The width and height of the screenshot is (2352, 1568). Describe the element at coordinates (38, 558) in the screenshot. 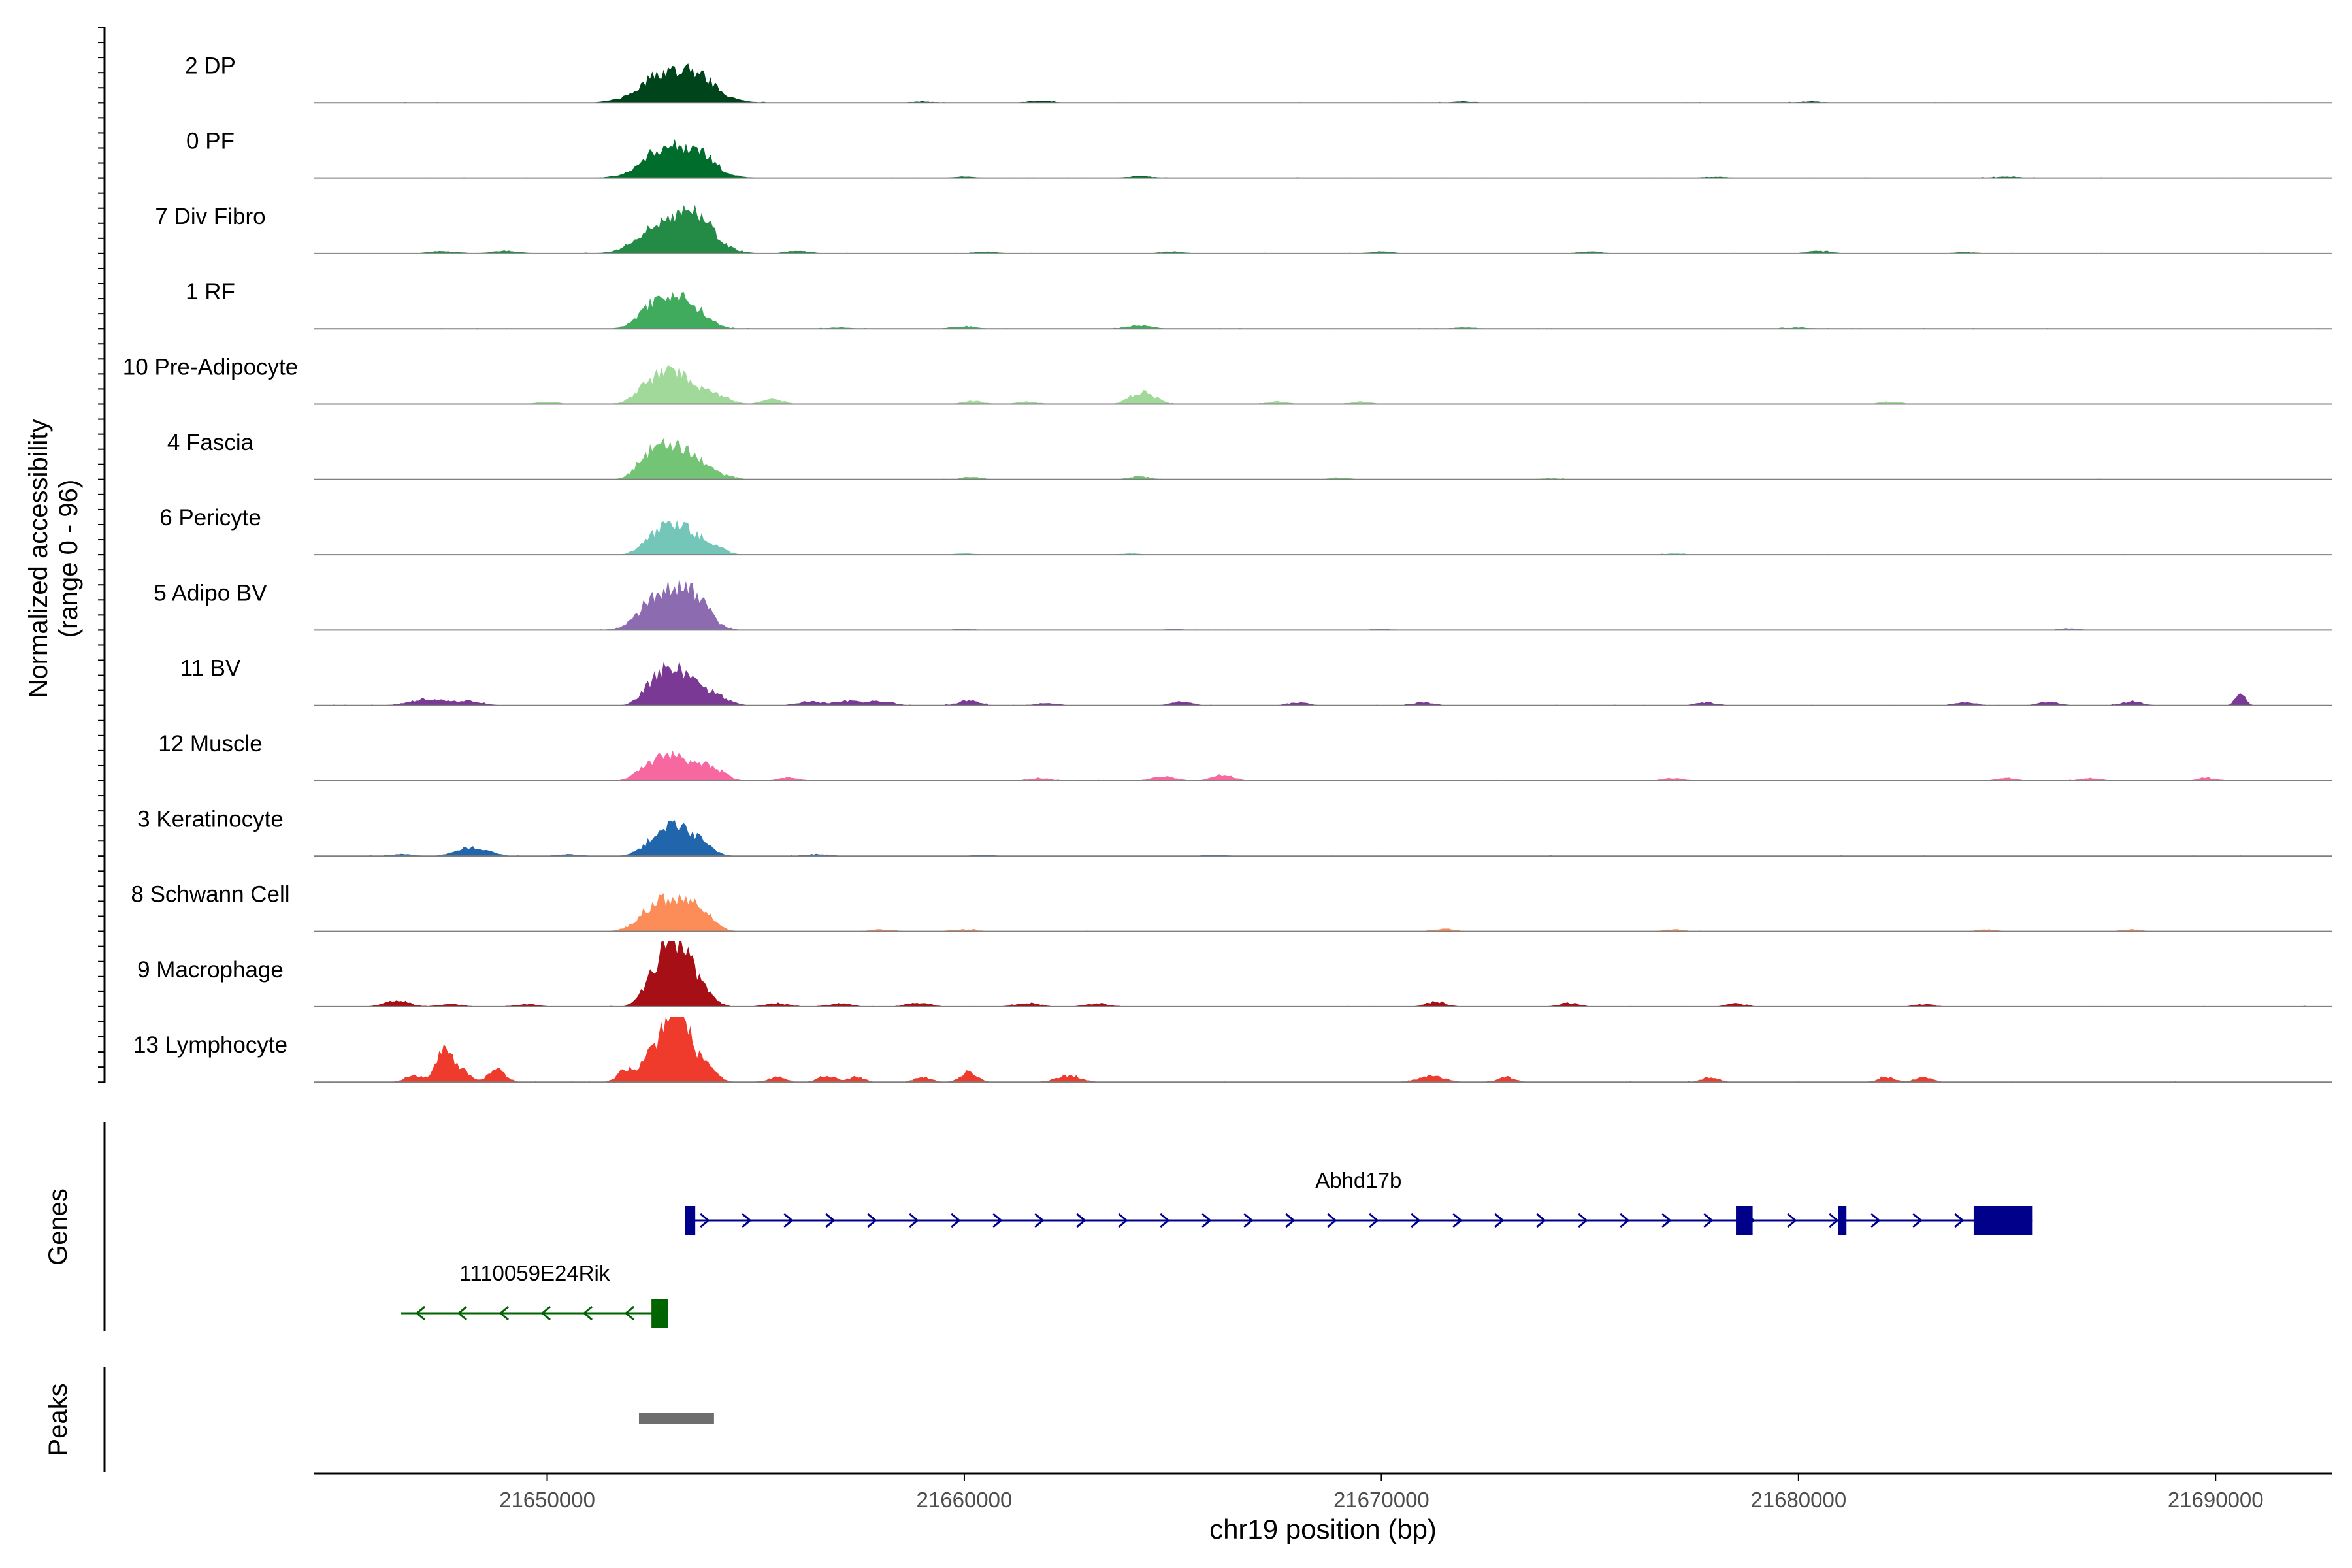

I see `y-axis-label: Normalized accessibility` at that location.